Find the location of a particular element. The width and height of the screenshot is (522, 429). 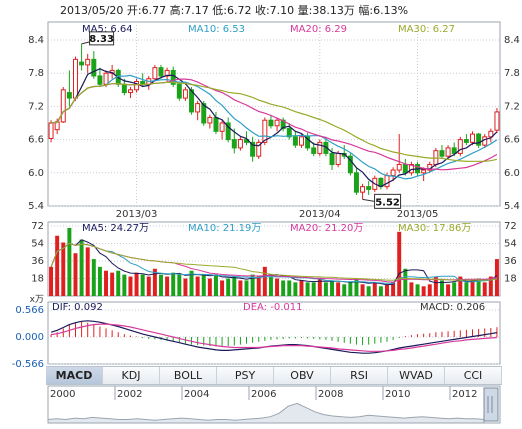

low-label-box is located at coordinates (388, 201).